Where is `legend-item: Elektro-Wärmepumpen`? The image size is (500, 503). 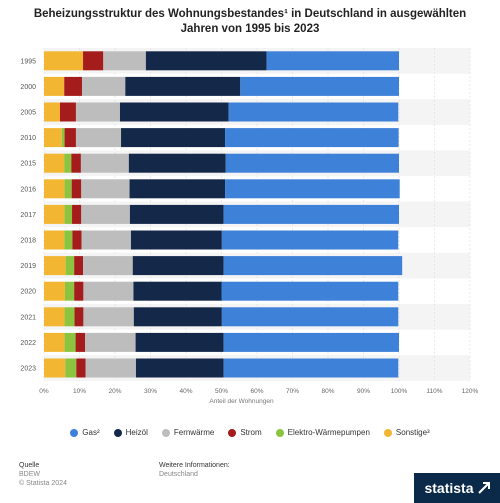
legend-item: Elektro-Wärmepumpen is located at coordinates (322, 432).